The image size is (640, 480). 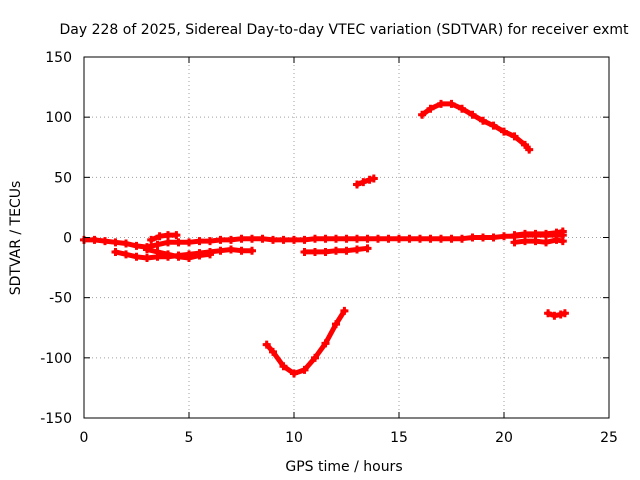 I want to click on y-tick-label: -150, so click(x=56, y=419).